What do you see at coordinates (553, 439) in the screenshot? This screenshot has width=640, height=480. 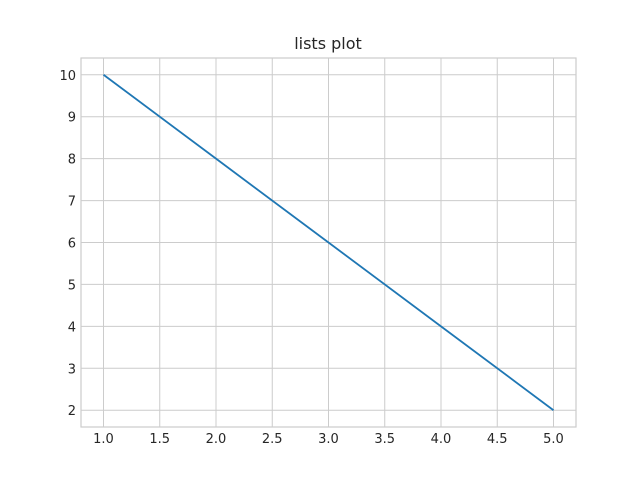 I see `x-tick-label: 5.0` at bounding box center [553, 439].